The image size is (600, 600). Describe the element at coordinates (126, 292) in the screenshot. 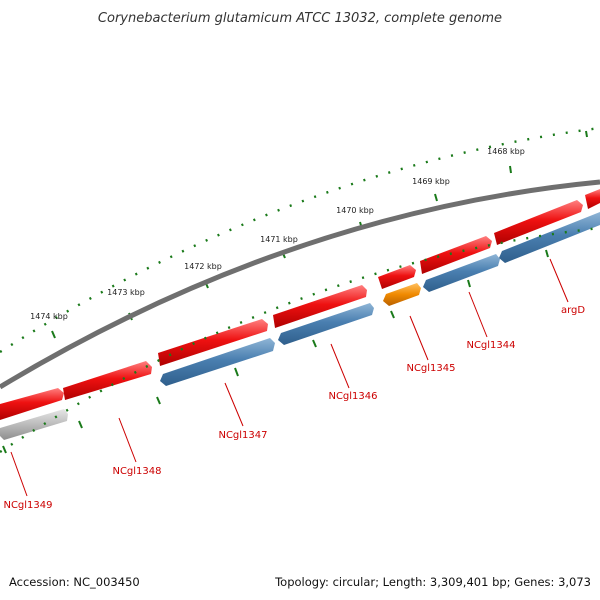

I see `scale-tick-label: 1473 kbp` at that location.